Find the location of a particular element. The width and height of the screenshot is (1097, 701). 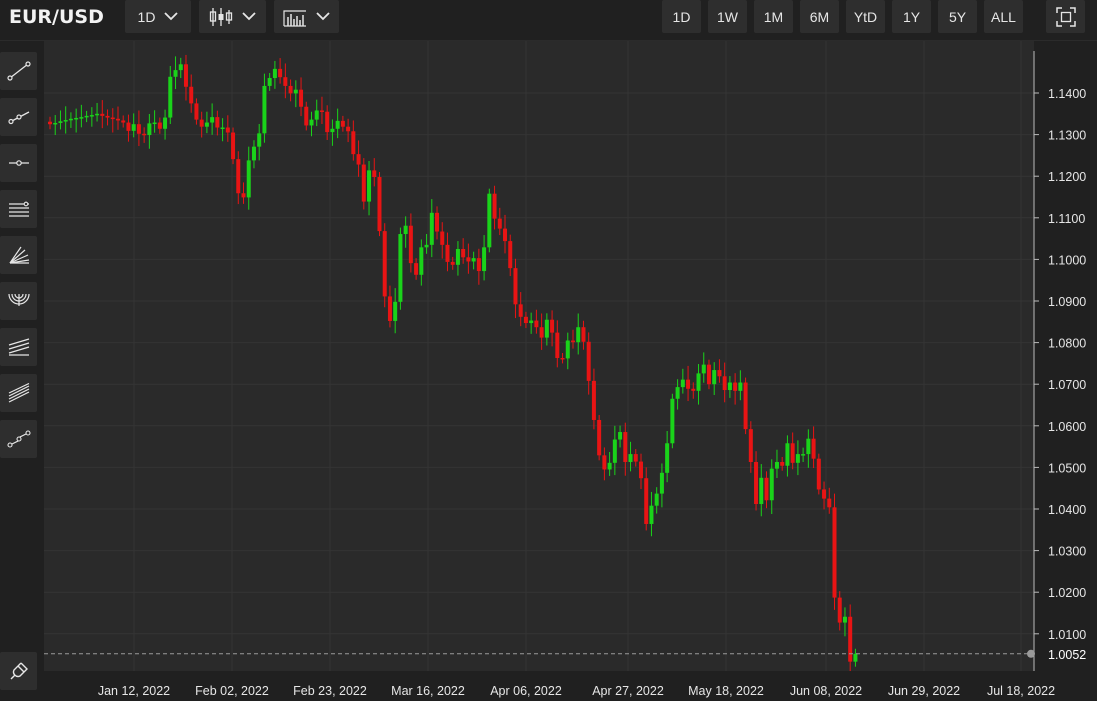

horizontal-line-icon is located at coordinates (18, 163).